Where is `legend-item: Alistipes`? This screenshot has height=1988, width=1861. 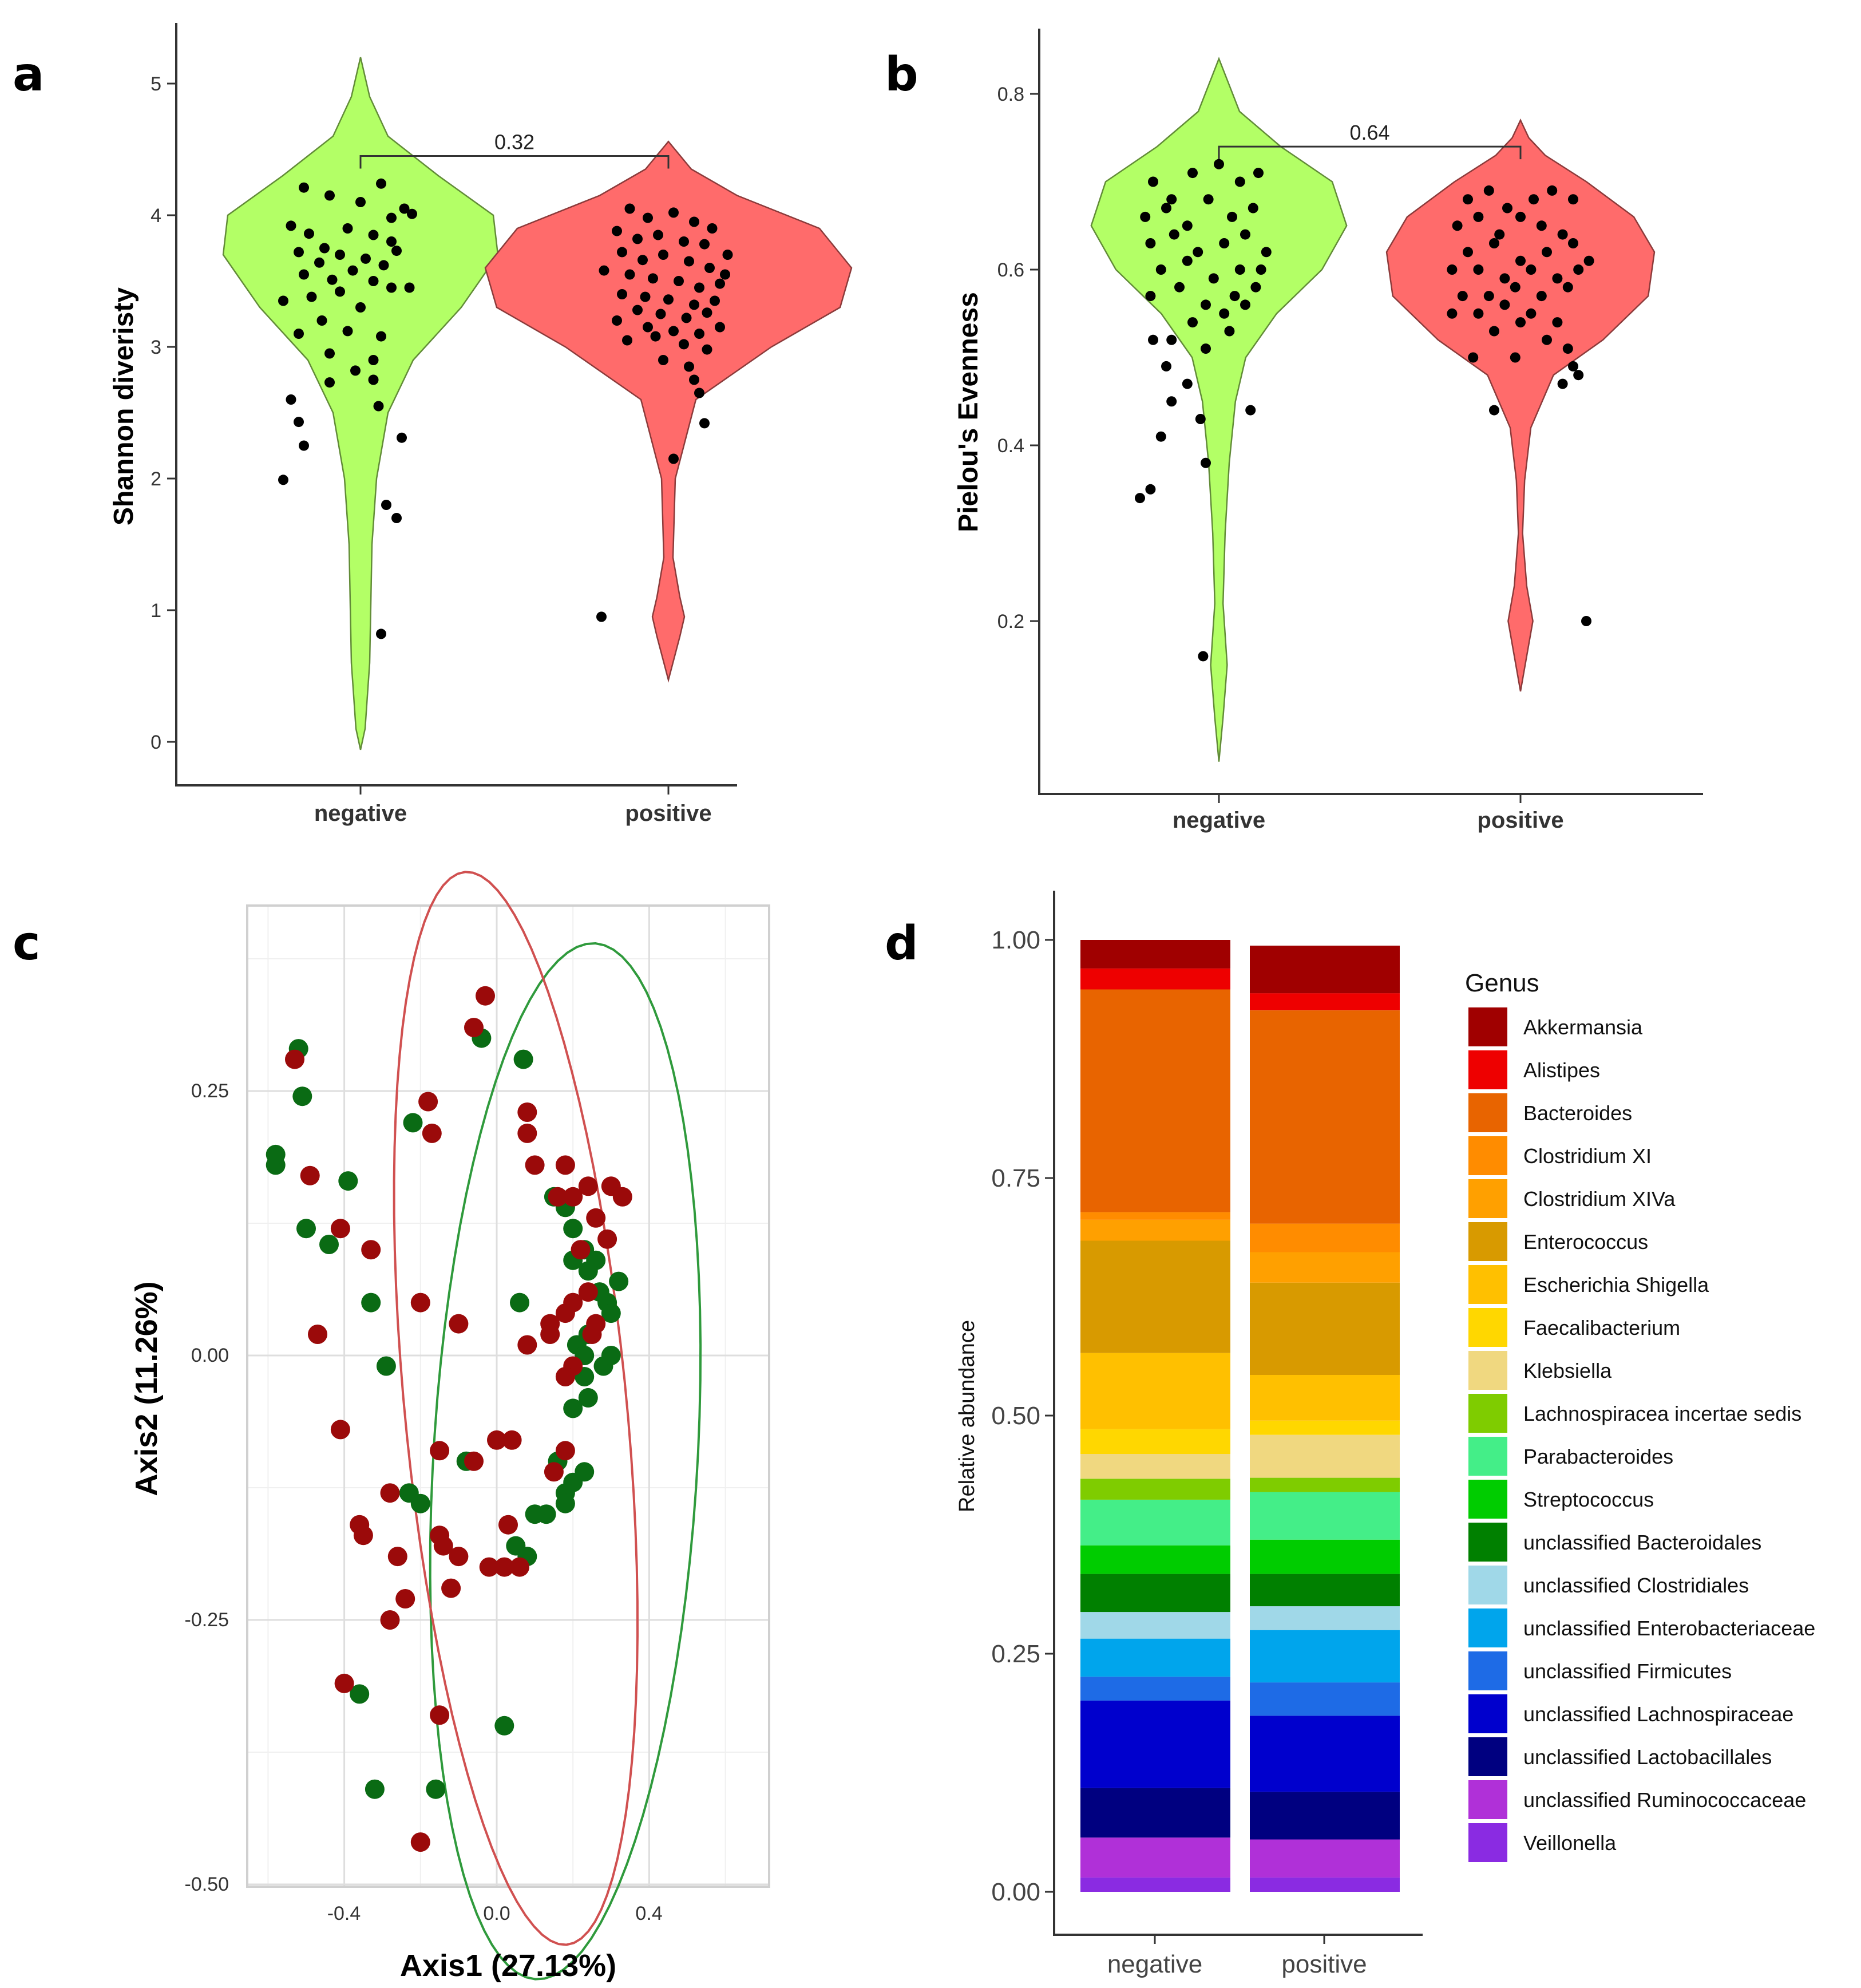
legend-item: Alistipes is located at coordinates (1534, 1069).